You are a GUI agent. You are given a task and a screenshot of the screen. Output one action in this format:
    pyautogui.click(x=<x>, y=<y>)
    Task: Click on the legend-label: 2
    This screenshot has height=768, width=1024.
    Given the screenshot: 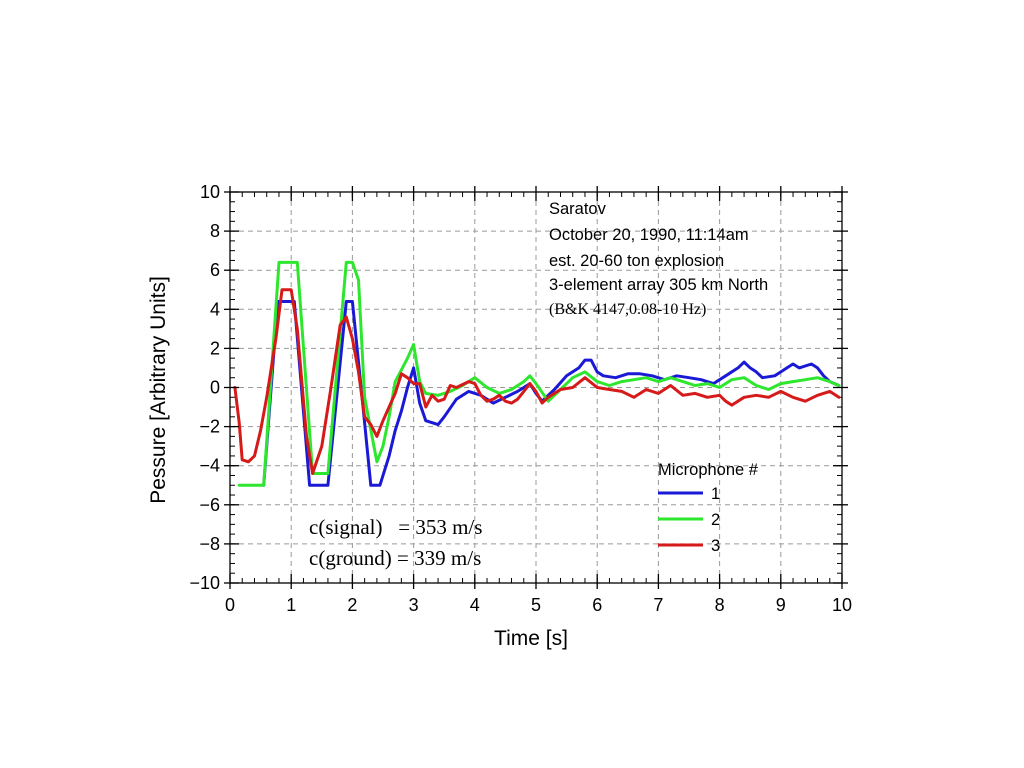 What is the action you would take?
    pyautogui.click(x=715, y=520)
    